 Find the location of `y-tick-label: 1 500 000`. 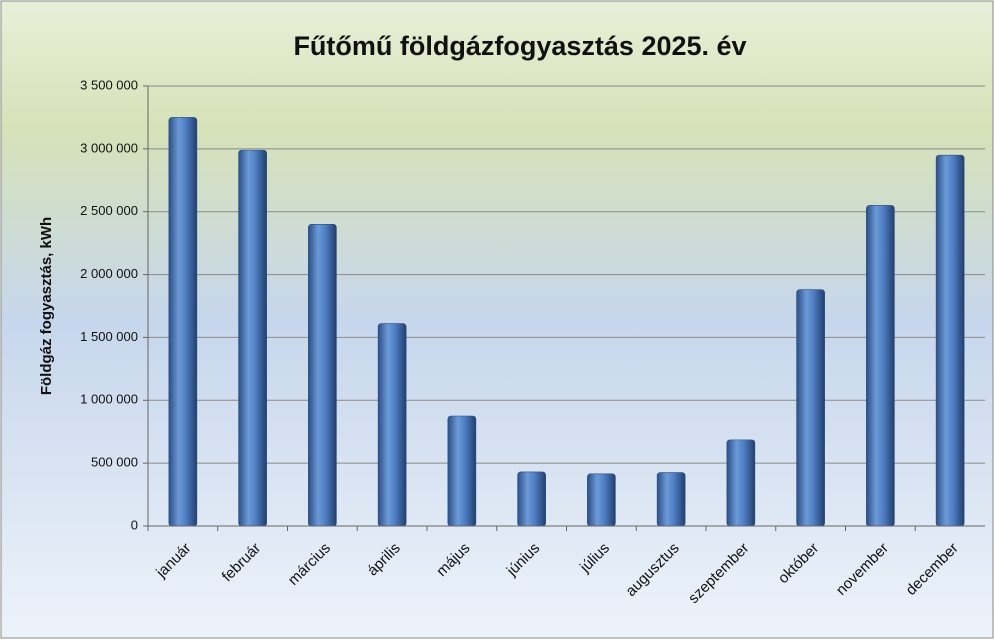

y-tick-label: 1 500 000 is located at coordinates (109, 336).